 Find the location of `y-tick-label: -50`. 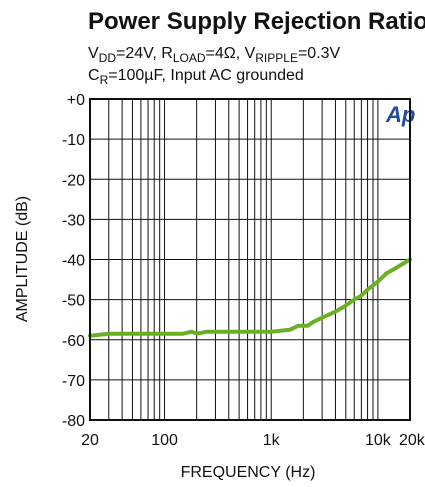

y-tick-label: -50 is located at coordinates (73, 301).